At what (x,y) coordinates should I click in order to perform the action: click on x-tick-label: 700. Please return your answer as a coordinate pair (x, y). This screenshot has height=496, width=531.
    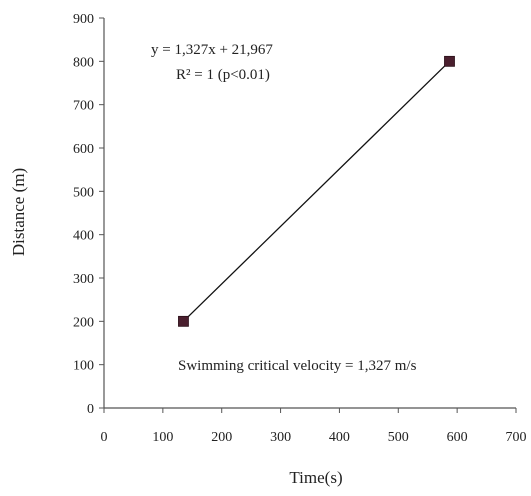
    Looking at the image, I should click on (516, 437).